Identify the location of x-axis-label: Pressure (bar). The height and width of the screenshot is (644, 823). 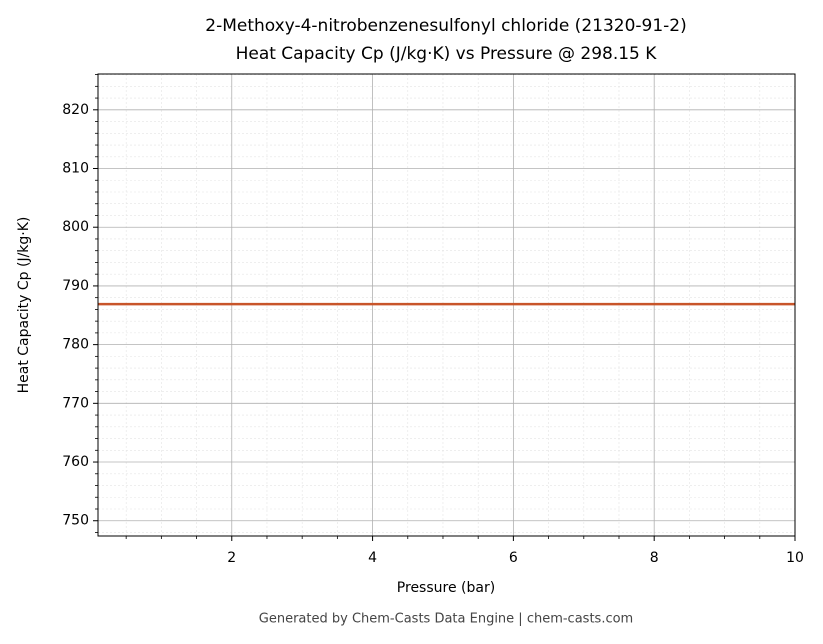
(446, 588).